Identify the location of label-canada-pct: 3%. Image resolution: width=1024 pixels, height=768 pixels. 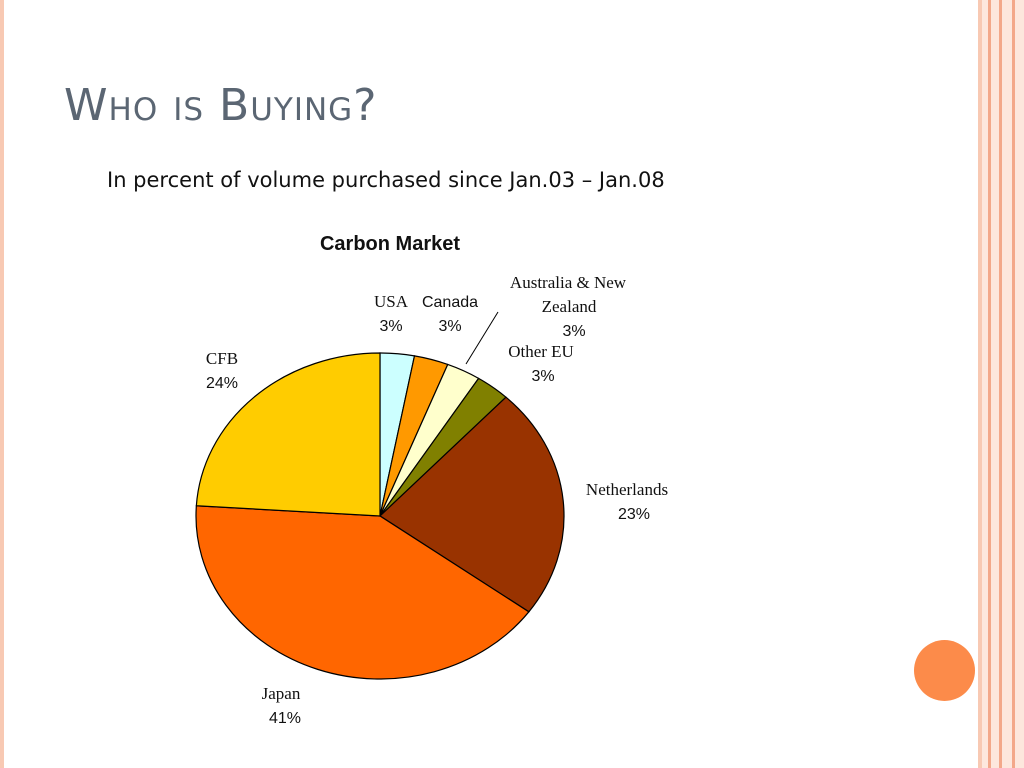
(449, 326).